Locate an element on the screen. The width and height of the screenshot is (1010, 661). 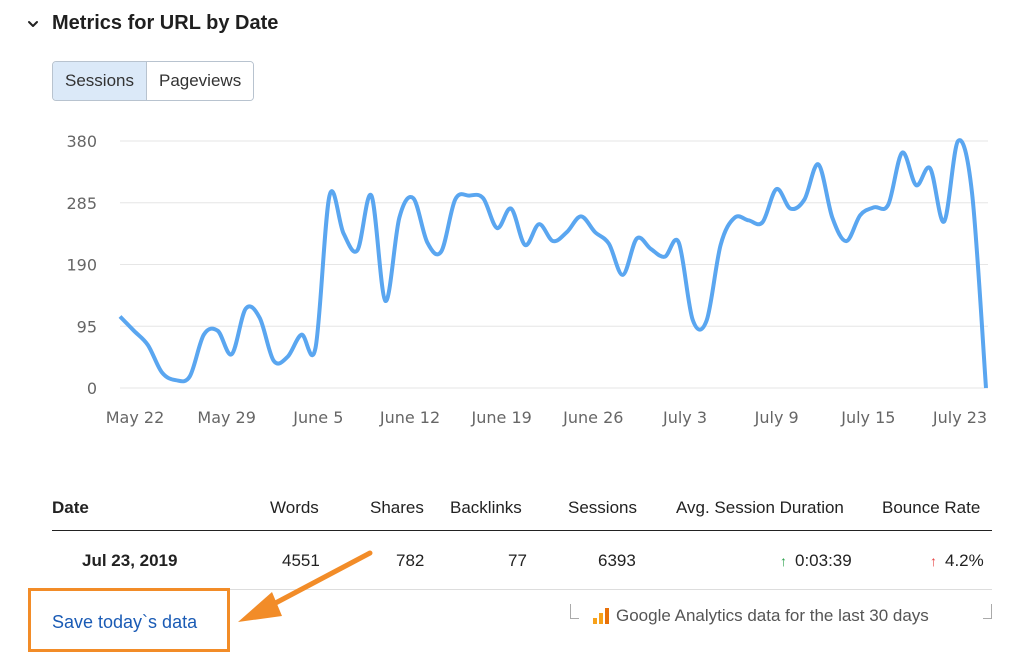
x-tick-label: July 3 is located at coordinates (684, 417).